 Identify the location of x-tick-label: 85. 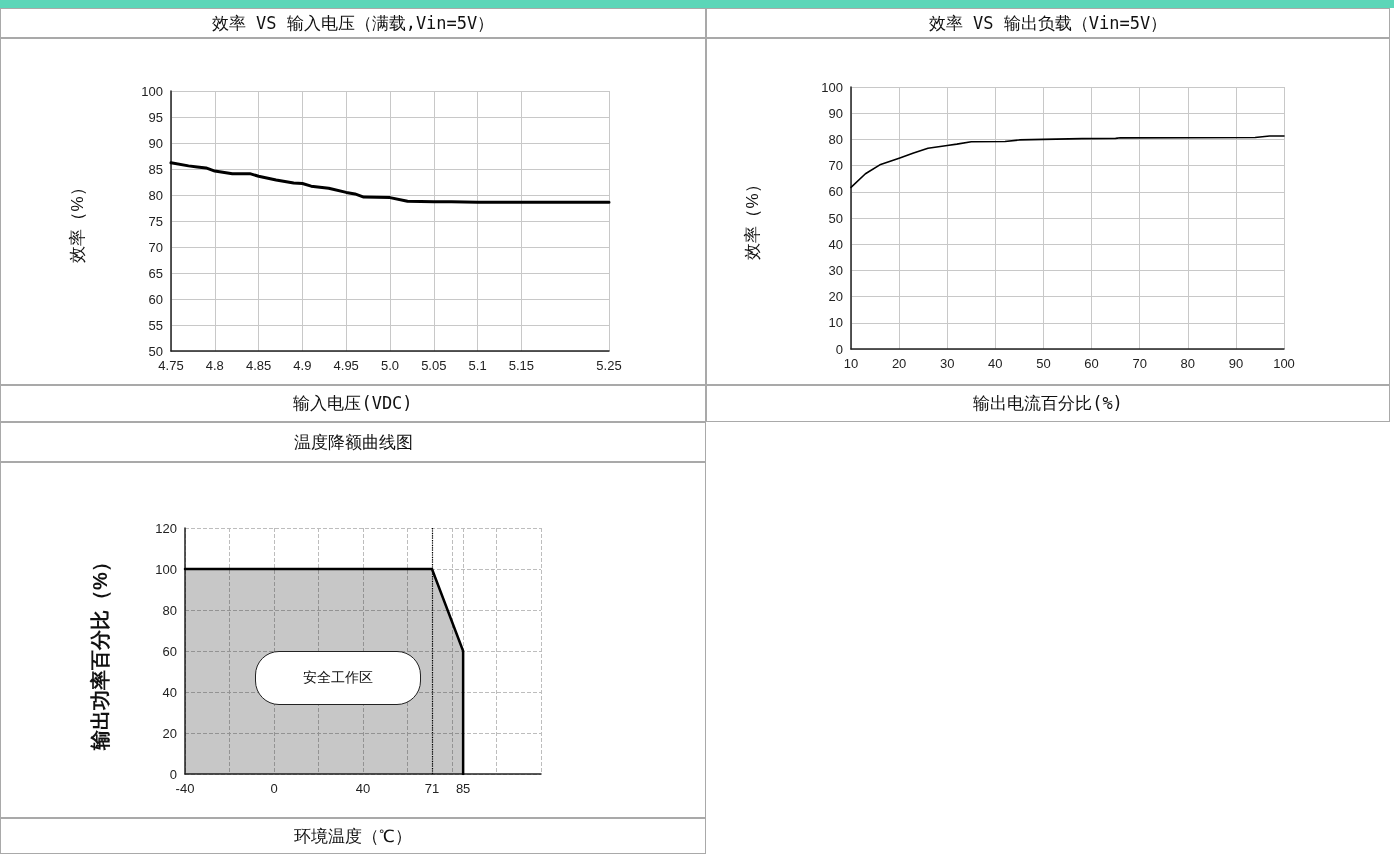
(463, 788).